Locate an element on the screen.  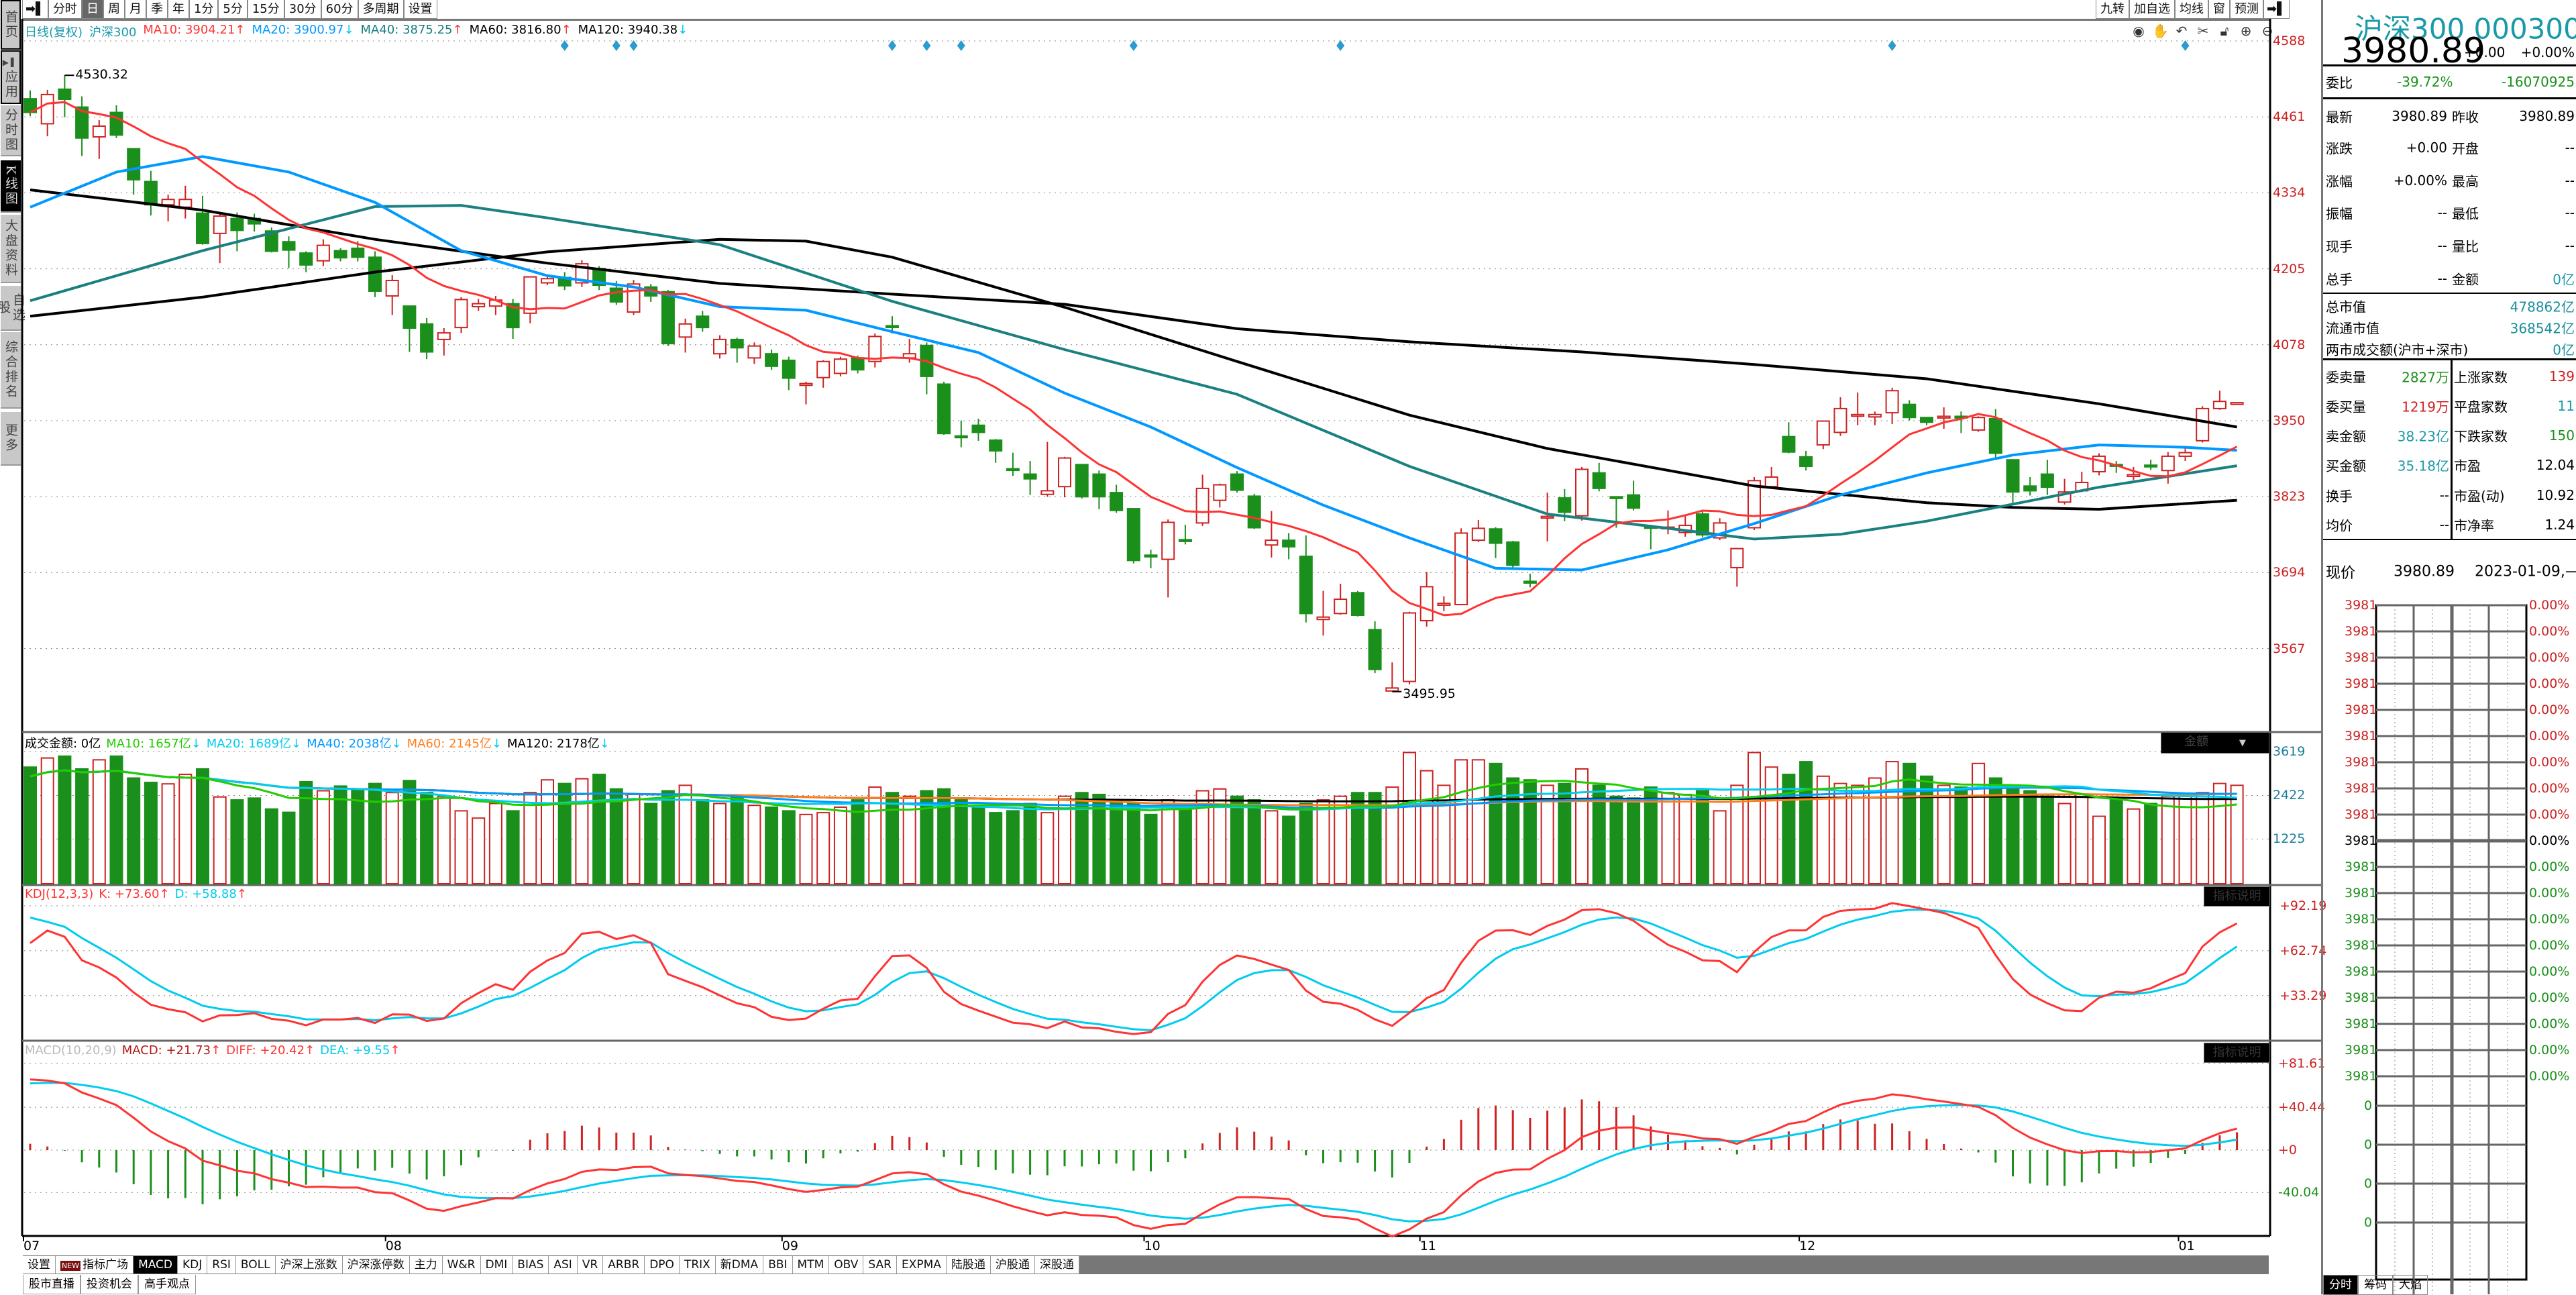
hand-icon: ✋ is located at coordinates (2160, 31).